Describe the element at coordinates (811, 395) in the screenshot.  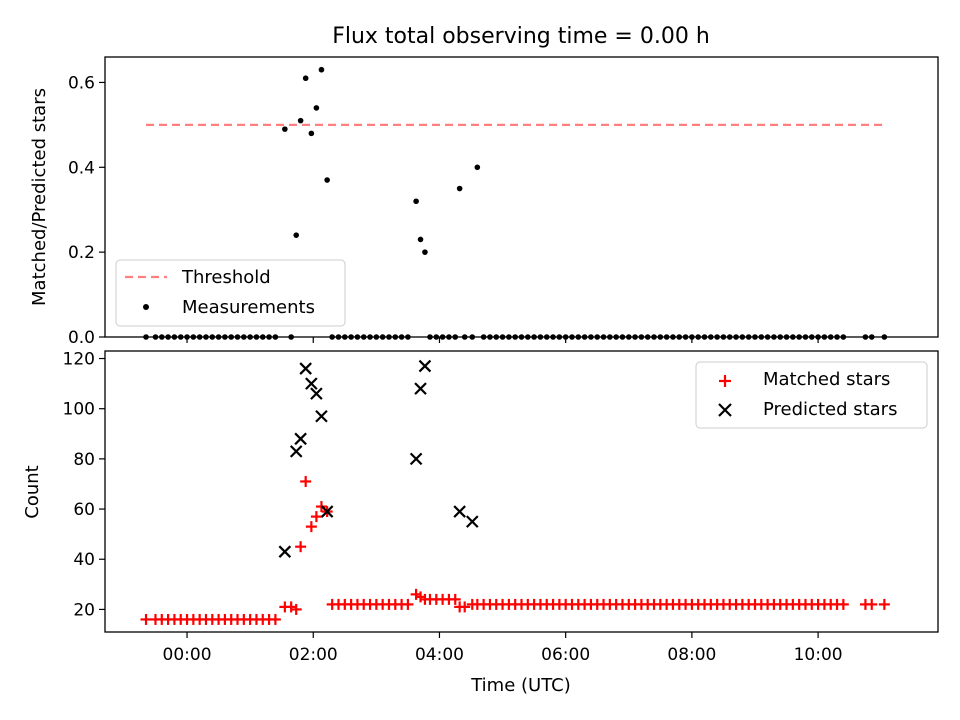
I see `bottom-legend: Matched stars Predicted stars` at that location.